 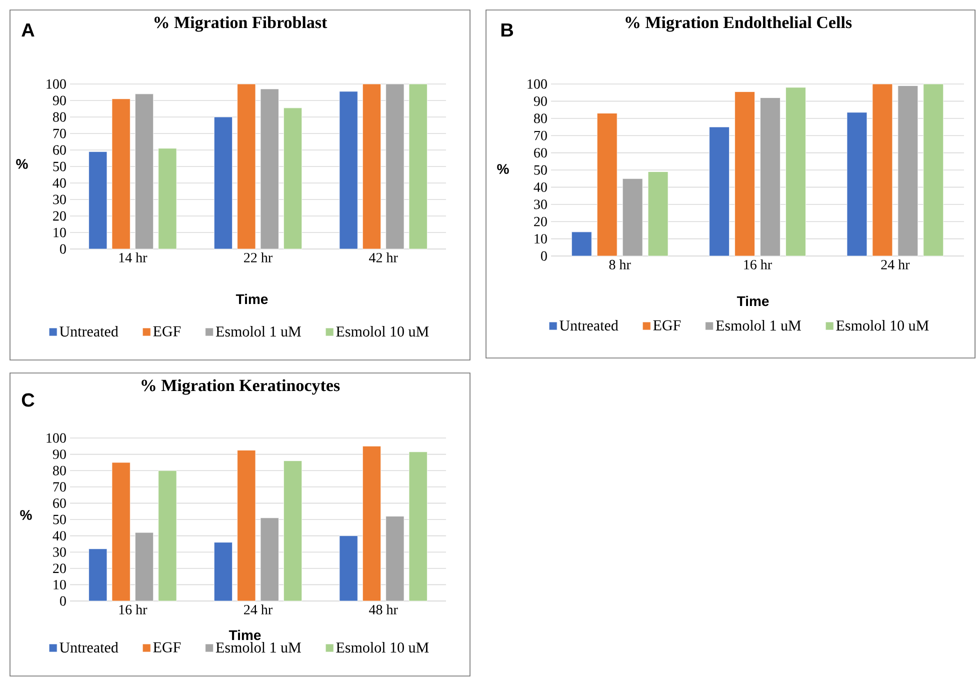 What do you see at coordinates (133, 257) in the screenshot?
I see `x-tick-label: 14 hr` at bounding box center [133, 257].